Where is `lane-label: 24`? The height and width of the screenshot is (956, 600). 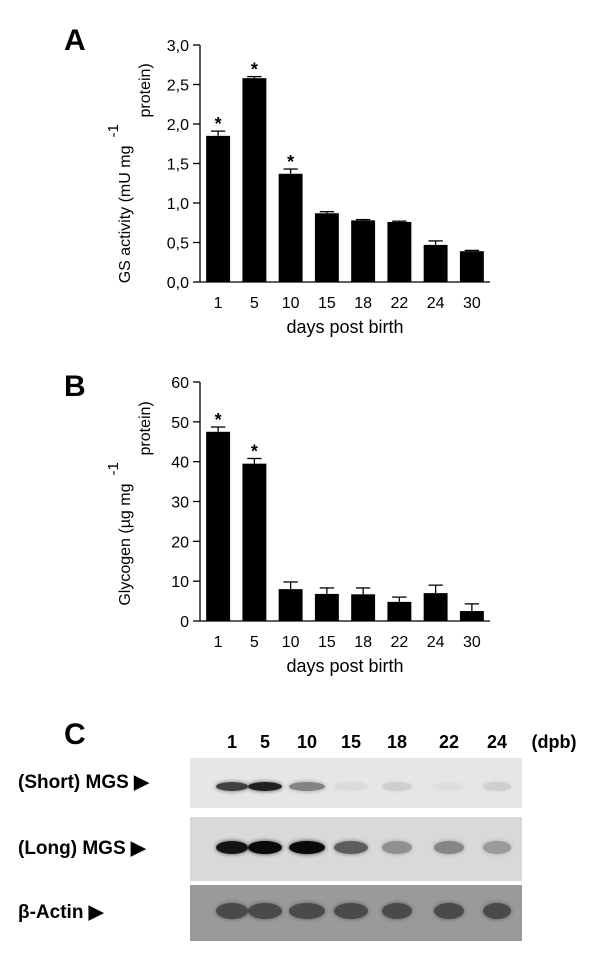 lane-label: 24 is located at coordinates (497, 742).